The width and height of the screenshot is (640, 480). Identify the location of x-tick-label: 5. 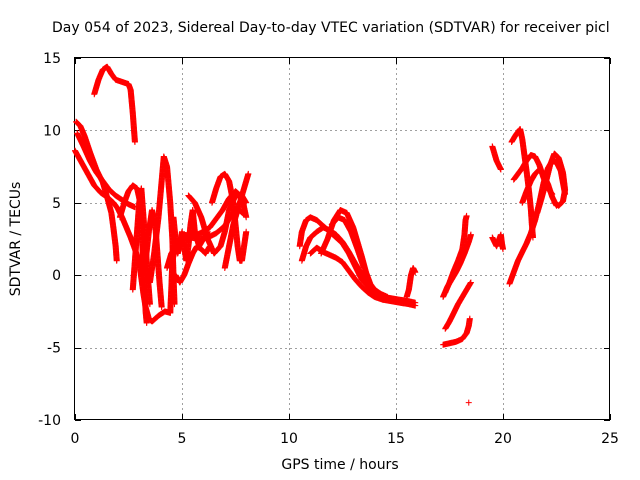
(182, 439).